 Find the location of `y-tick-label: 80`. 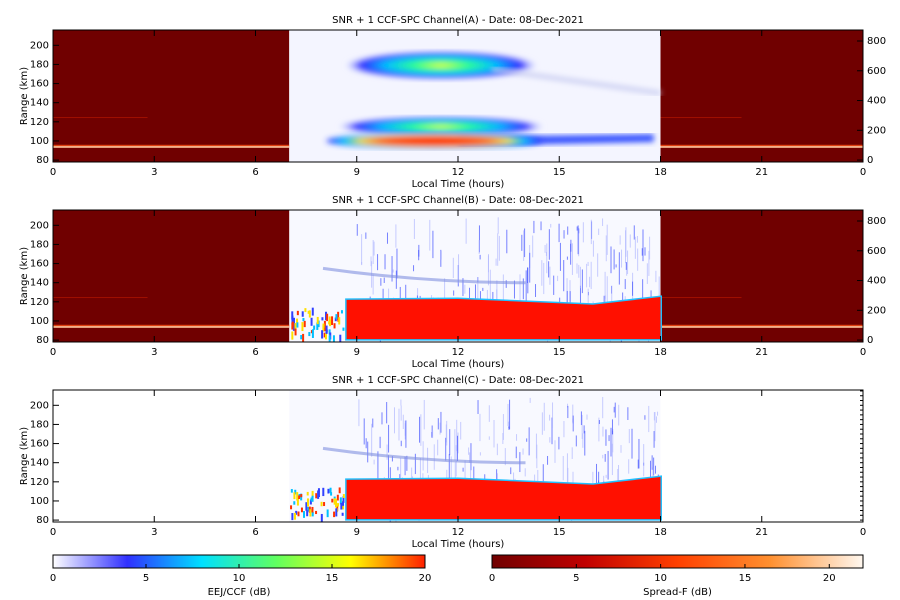

y-tick-label: 80 is located at coordinates (42, 520).